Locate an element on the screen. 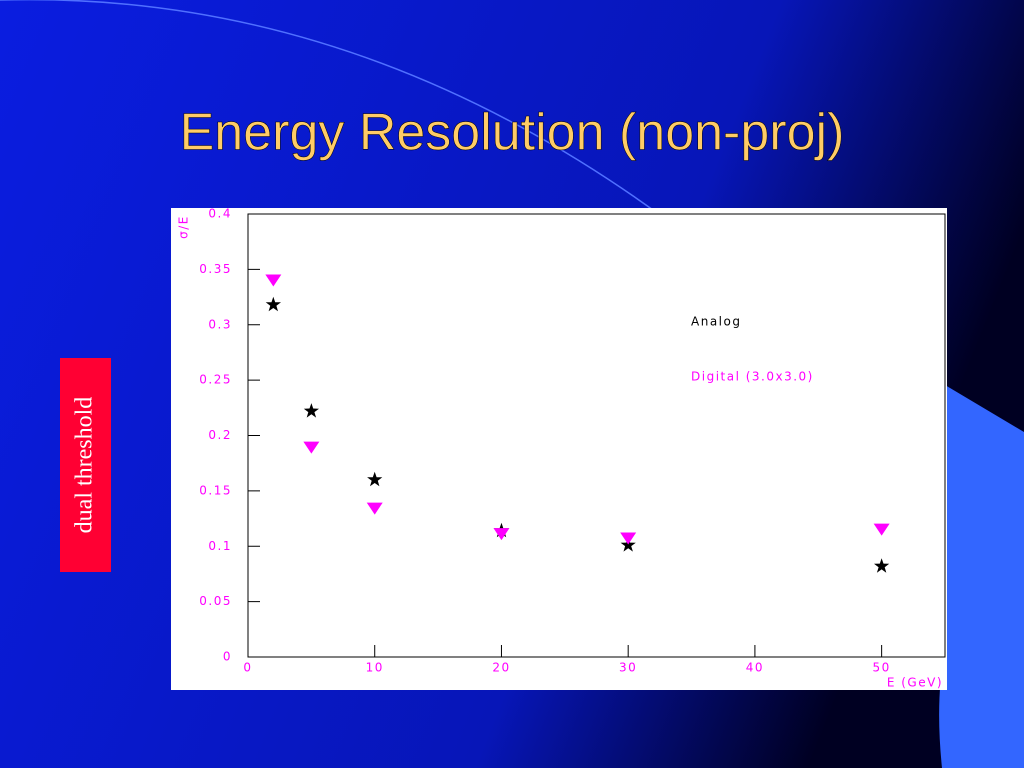 This screenshot has width=1024, height=768. y-axis-label: σ/E is located at coordinates (184, 227).